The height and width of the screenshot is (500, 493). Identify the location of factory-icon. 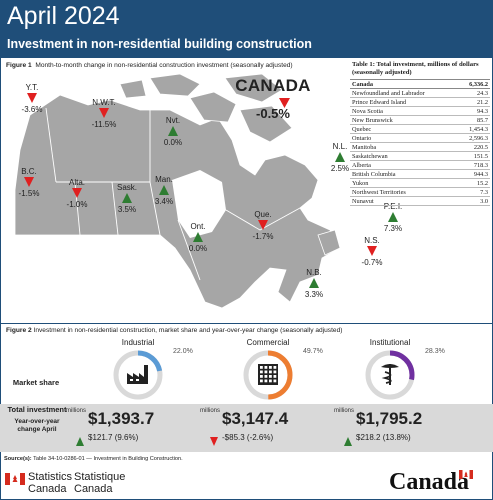
(137, 374).